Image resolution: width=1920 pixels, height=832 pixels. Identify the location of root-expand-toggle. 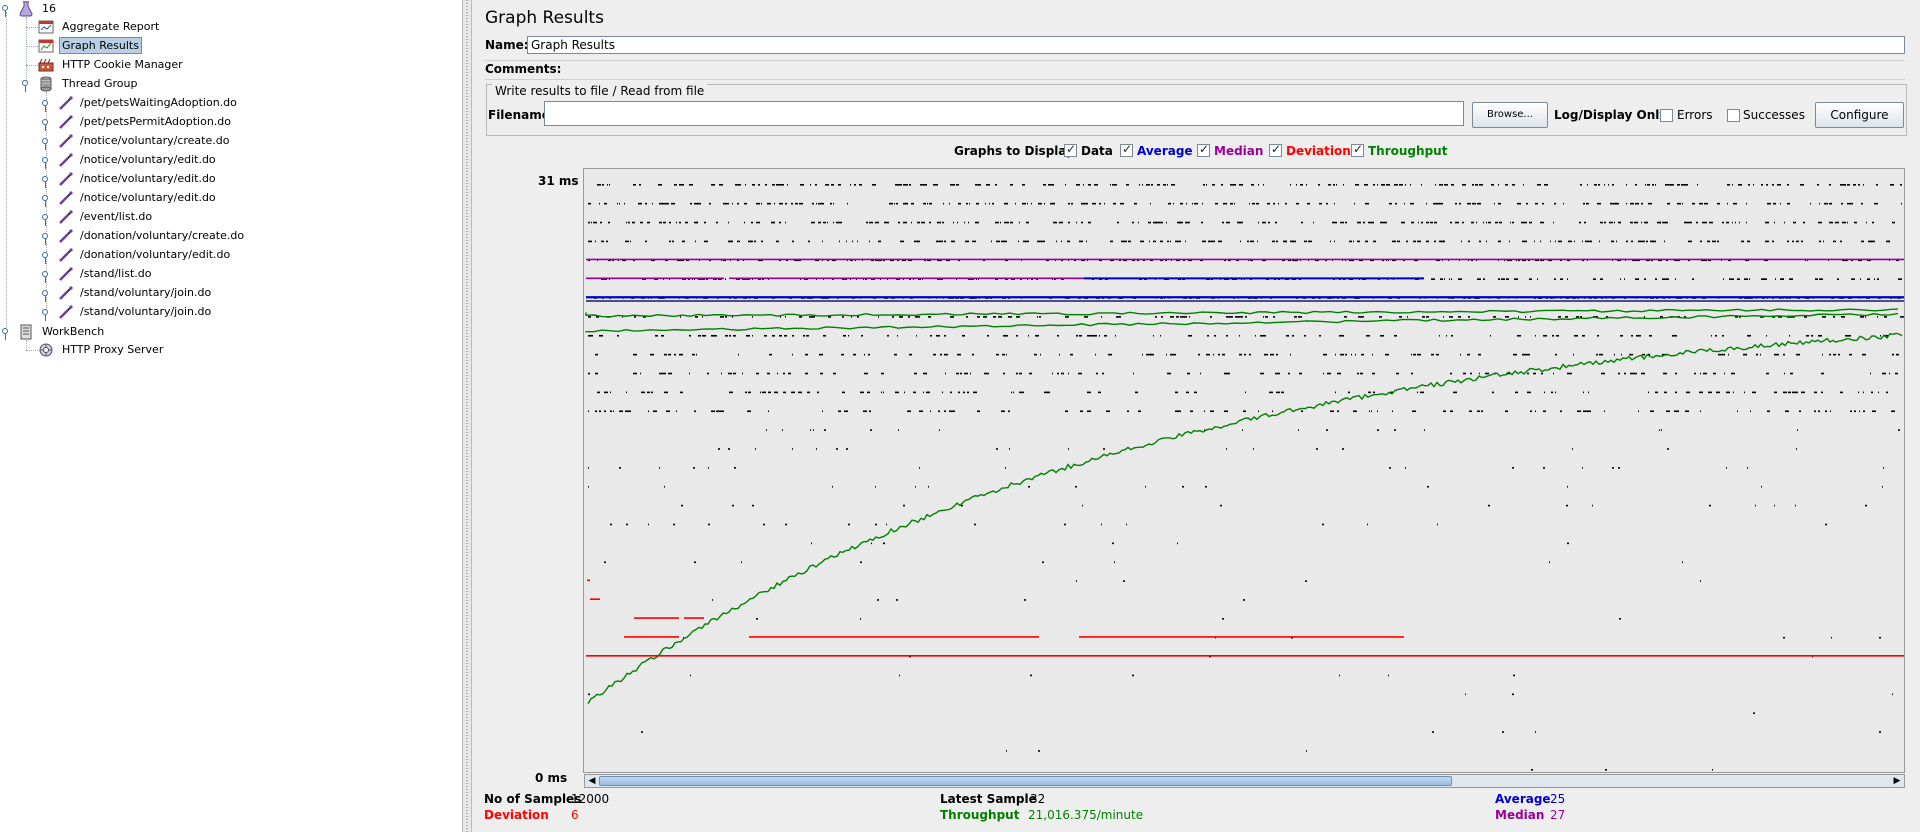
(5, 11).